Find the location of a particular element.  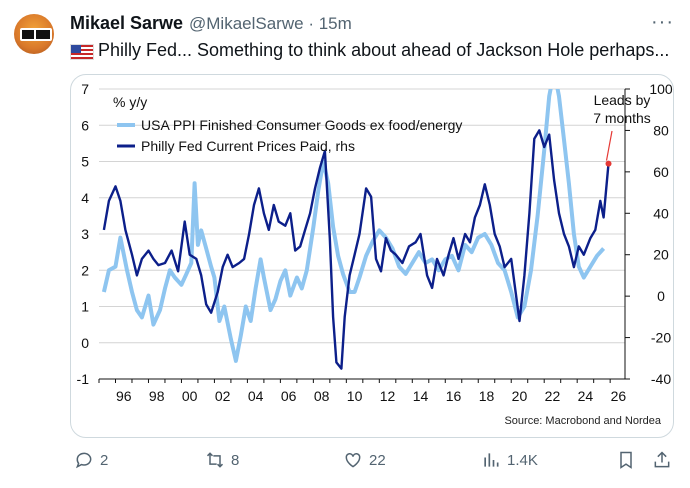

y-left-tick-label: 3 is located at coordinates (85, 234).